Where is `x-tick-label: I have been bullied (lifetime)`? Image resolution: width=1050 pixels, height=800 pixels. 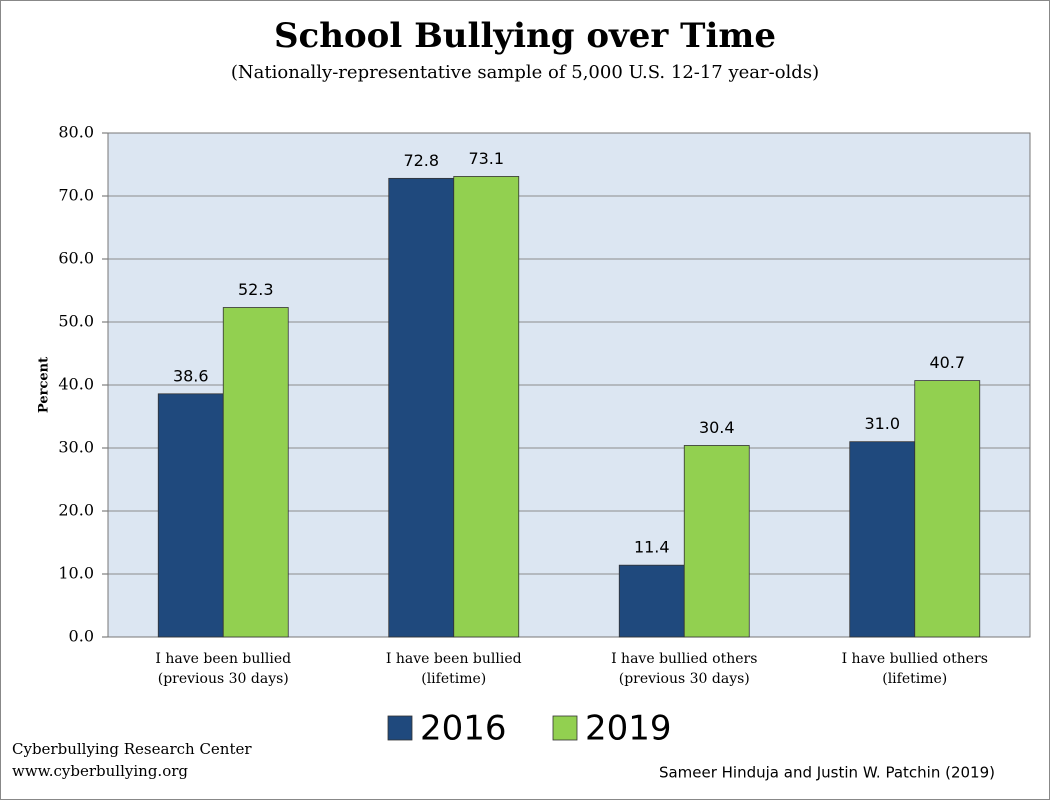
x-tick-label: I have been bullied (lifetime) is located at coordinates (453, 669).